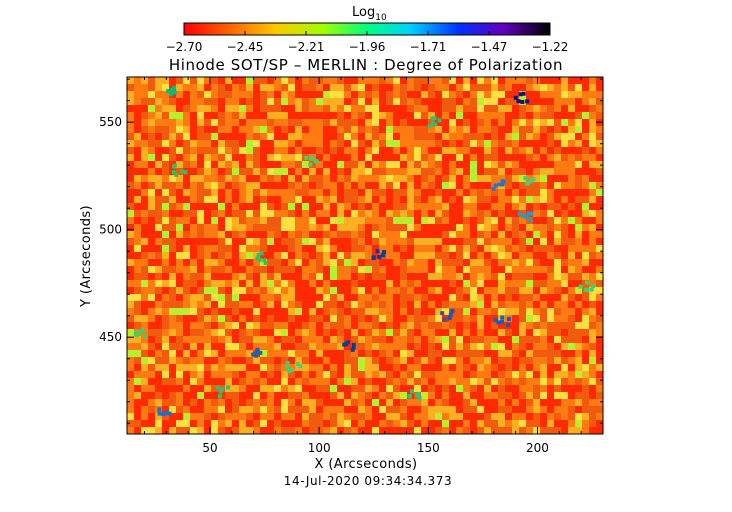  What do you see at coordinates (319, 448) in the screenshot?
I see `x-tick-label: 100` at bounding box center [319, 448].